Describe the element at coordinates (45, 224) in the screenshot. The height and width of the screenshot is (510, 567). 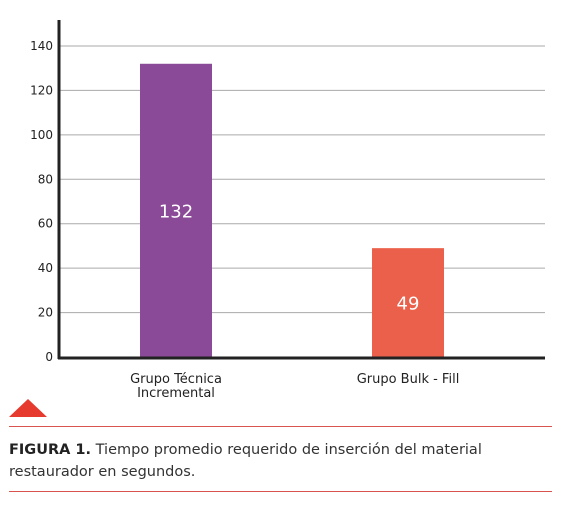
I see `y-tick-label: 60` at that location.